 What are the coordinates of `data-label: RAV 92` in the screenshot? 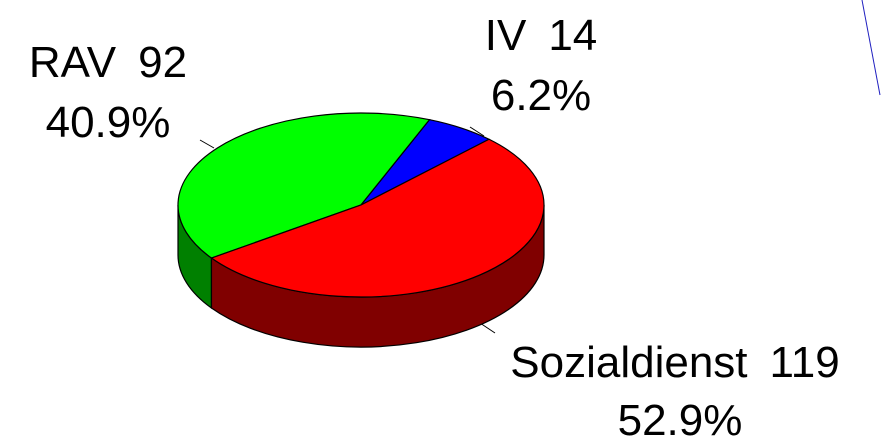 It's located at (108, 62).